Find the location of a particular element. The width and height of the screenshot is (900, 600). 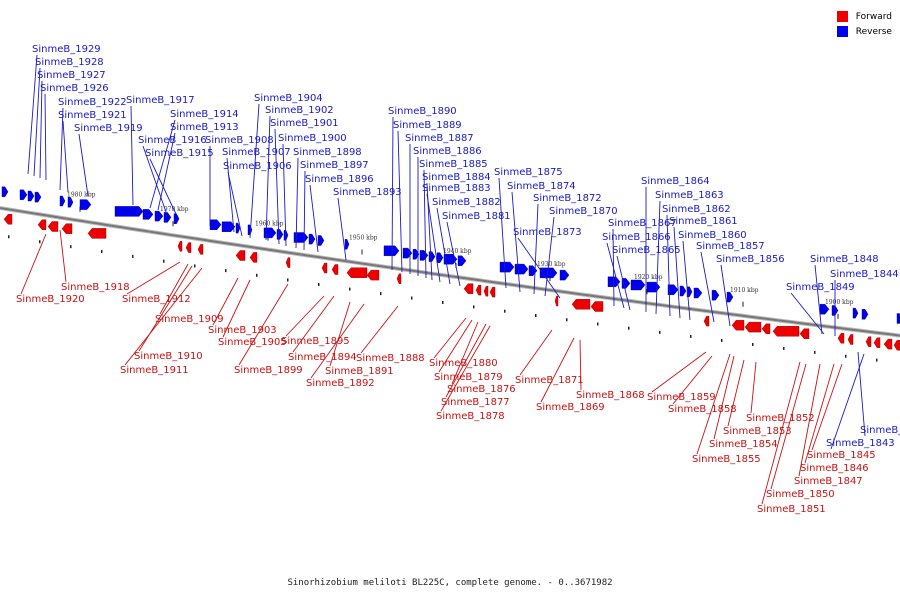

reverse-gene-label: SinmeB_1927 is located at coordinates (71, 75).